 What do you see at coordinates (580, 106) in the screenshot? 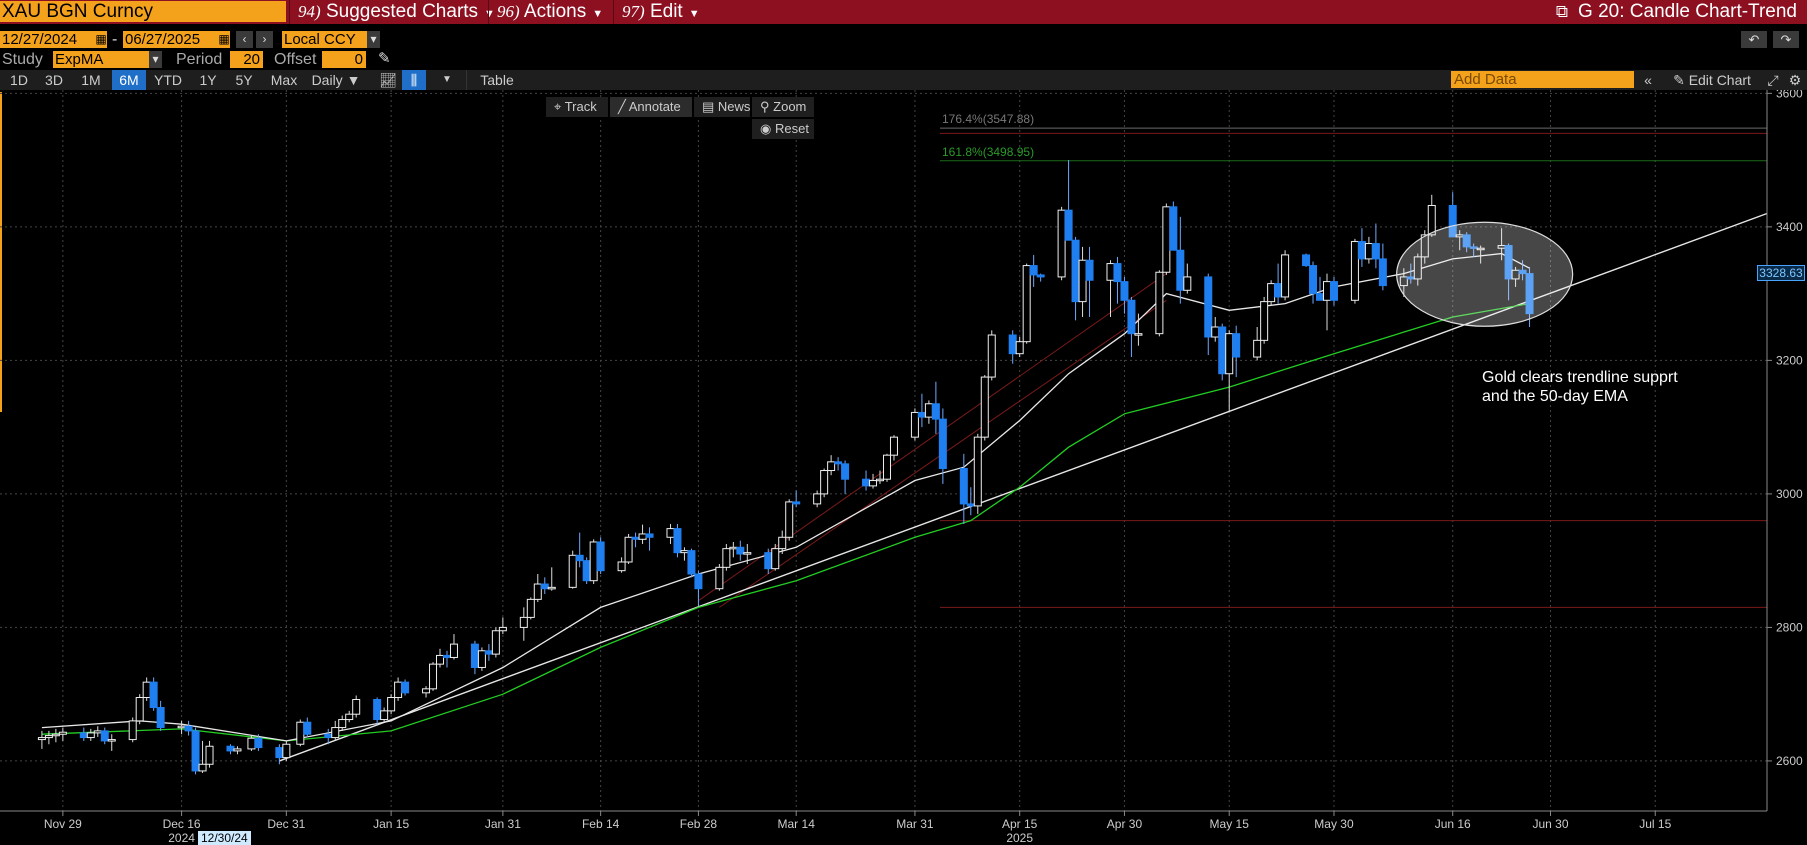
I see `track-label: Track` at bounding box center [580, 106].